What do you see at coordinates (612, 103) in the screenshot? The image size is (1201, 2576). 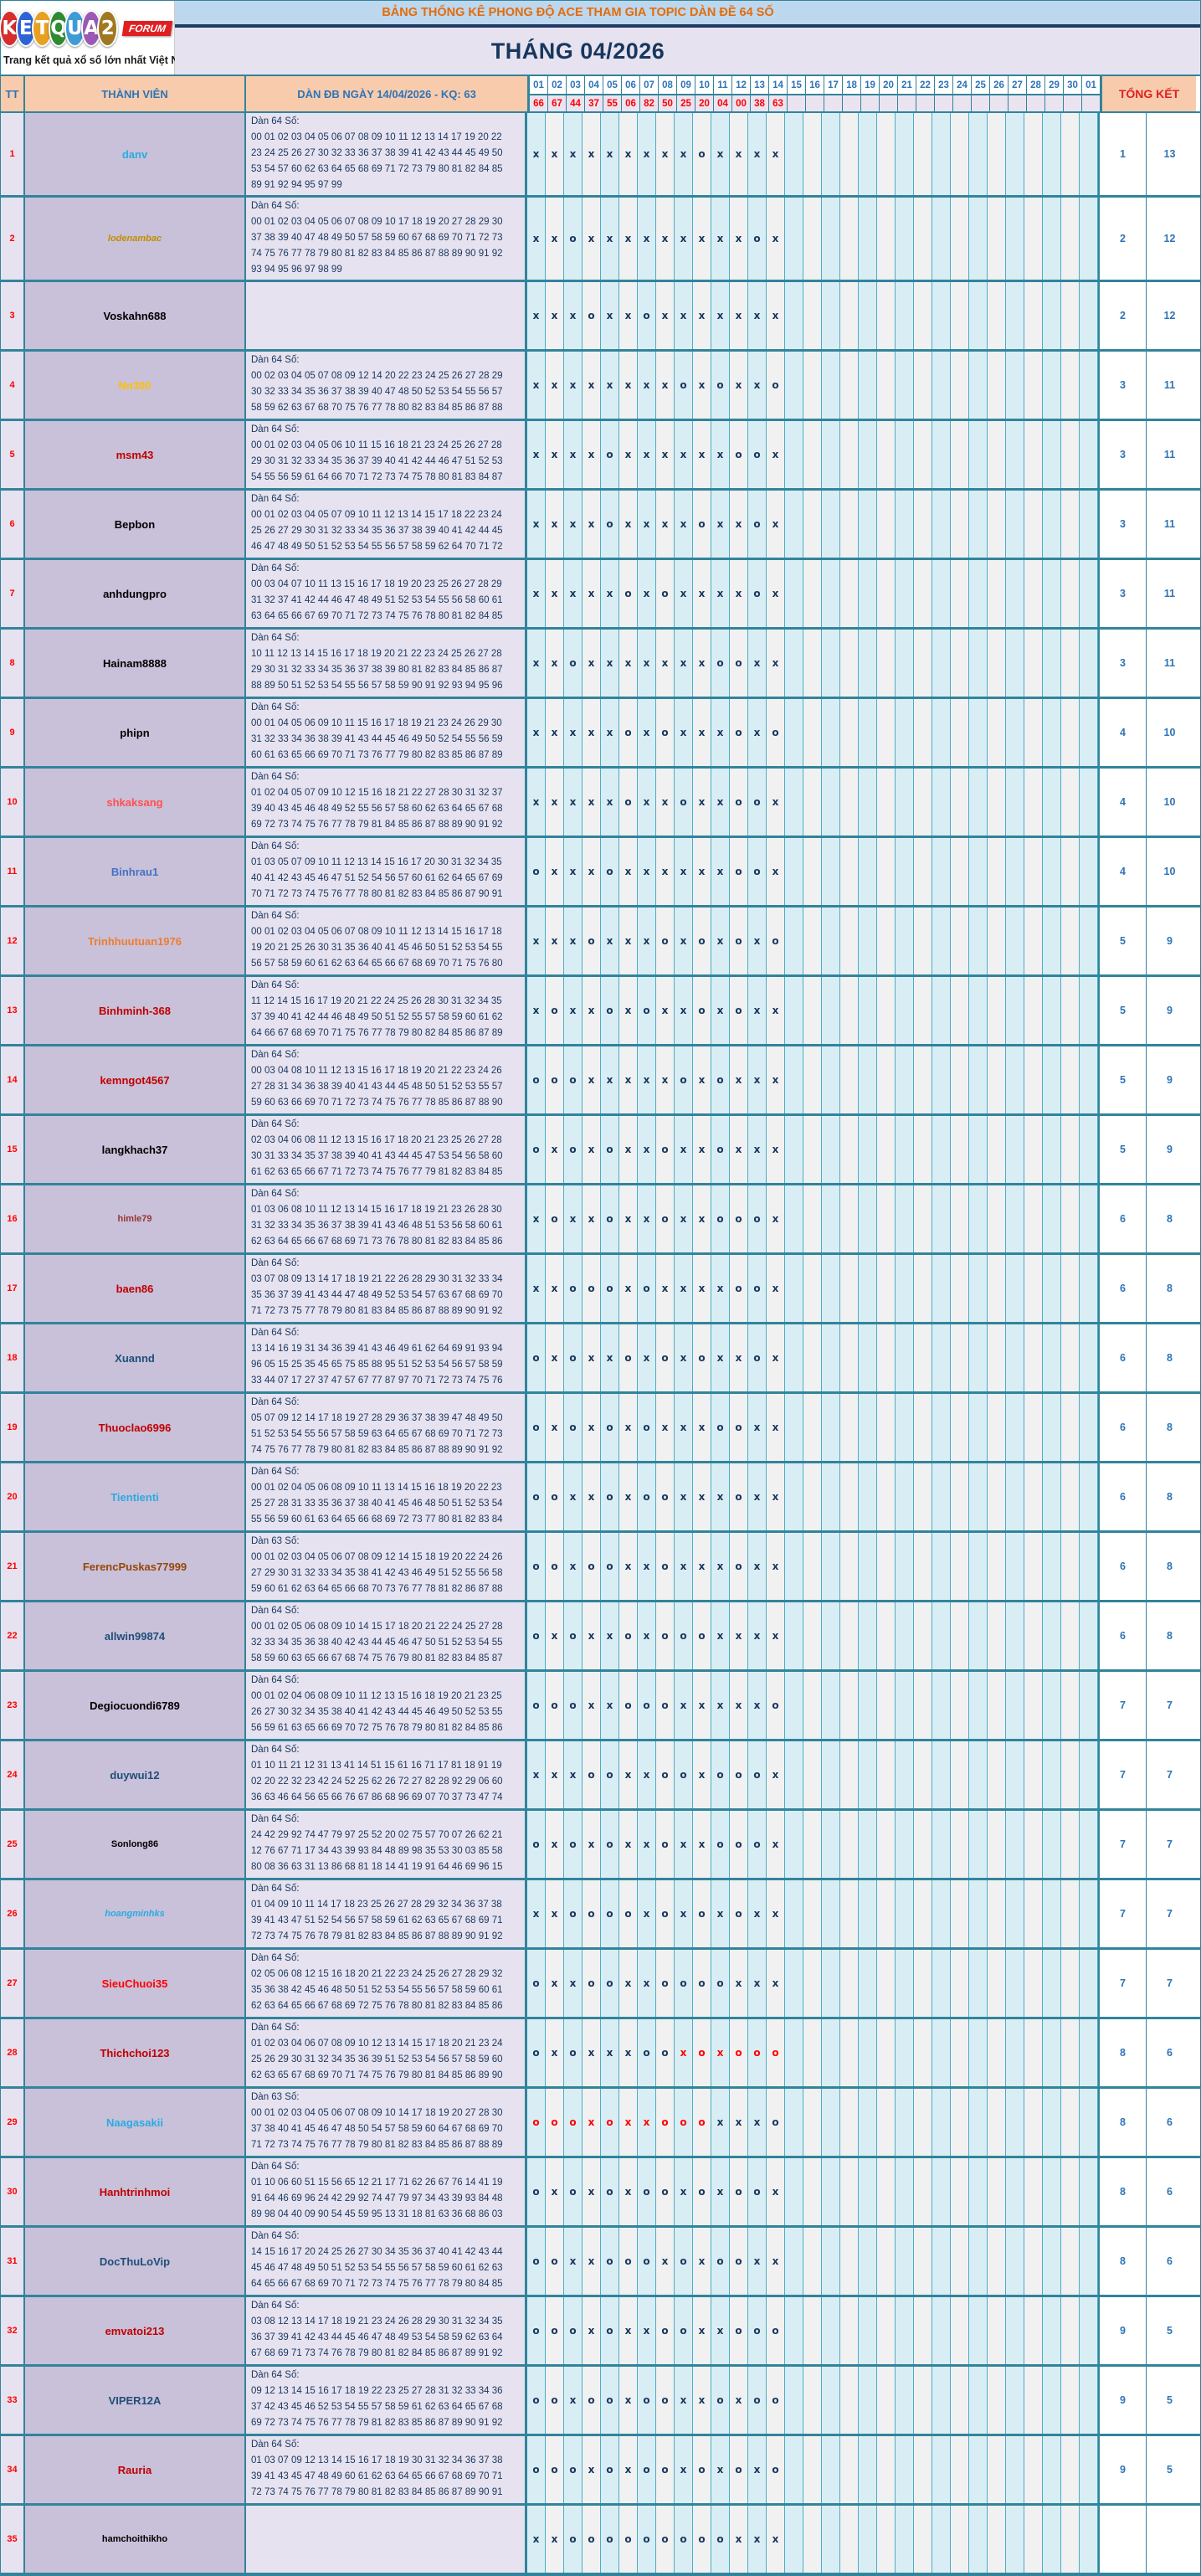 I see `day-result-cell: 55` at bounding box center [612, 103].